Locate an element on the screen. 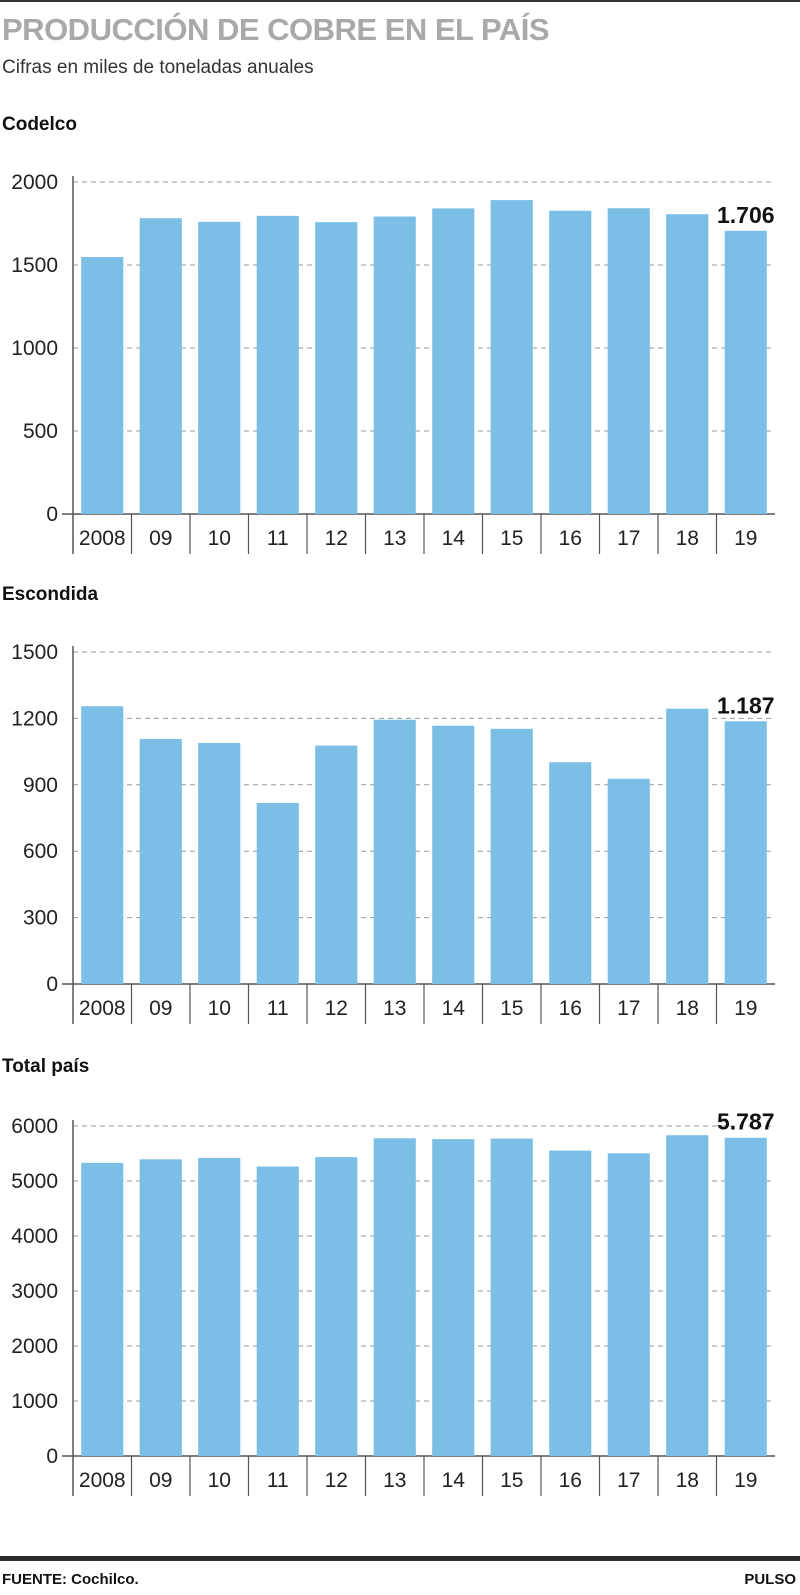 The image size is (800, 1595). panel-title-total: Total país is located at coordinates (46, 1066).